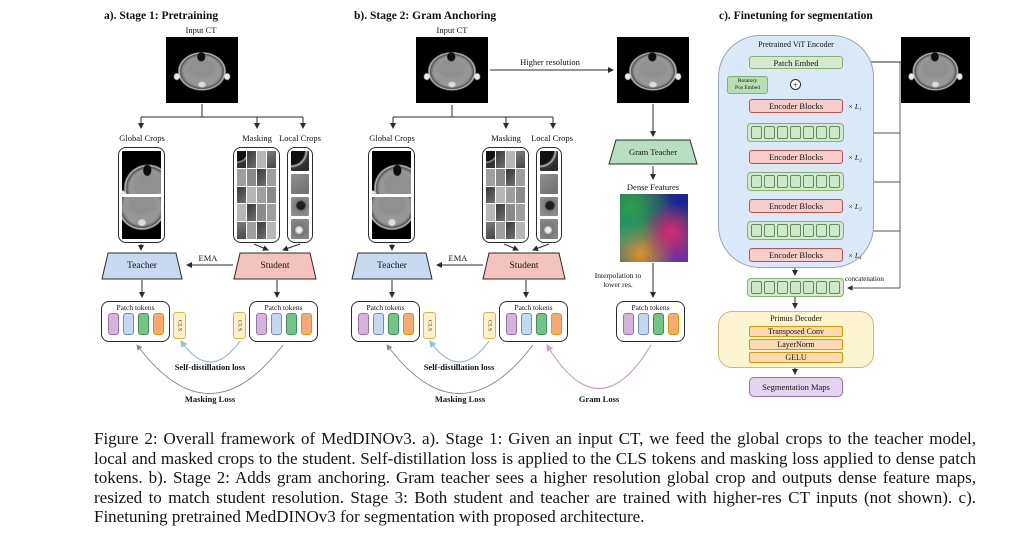 This screenshot has height=538, width=1024. What do you see at coordinates (452, 30) in the screenshot?
I see `input-ct-label-b: Input CT` at bounding box center [452, 30].